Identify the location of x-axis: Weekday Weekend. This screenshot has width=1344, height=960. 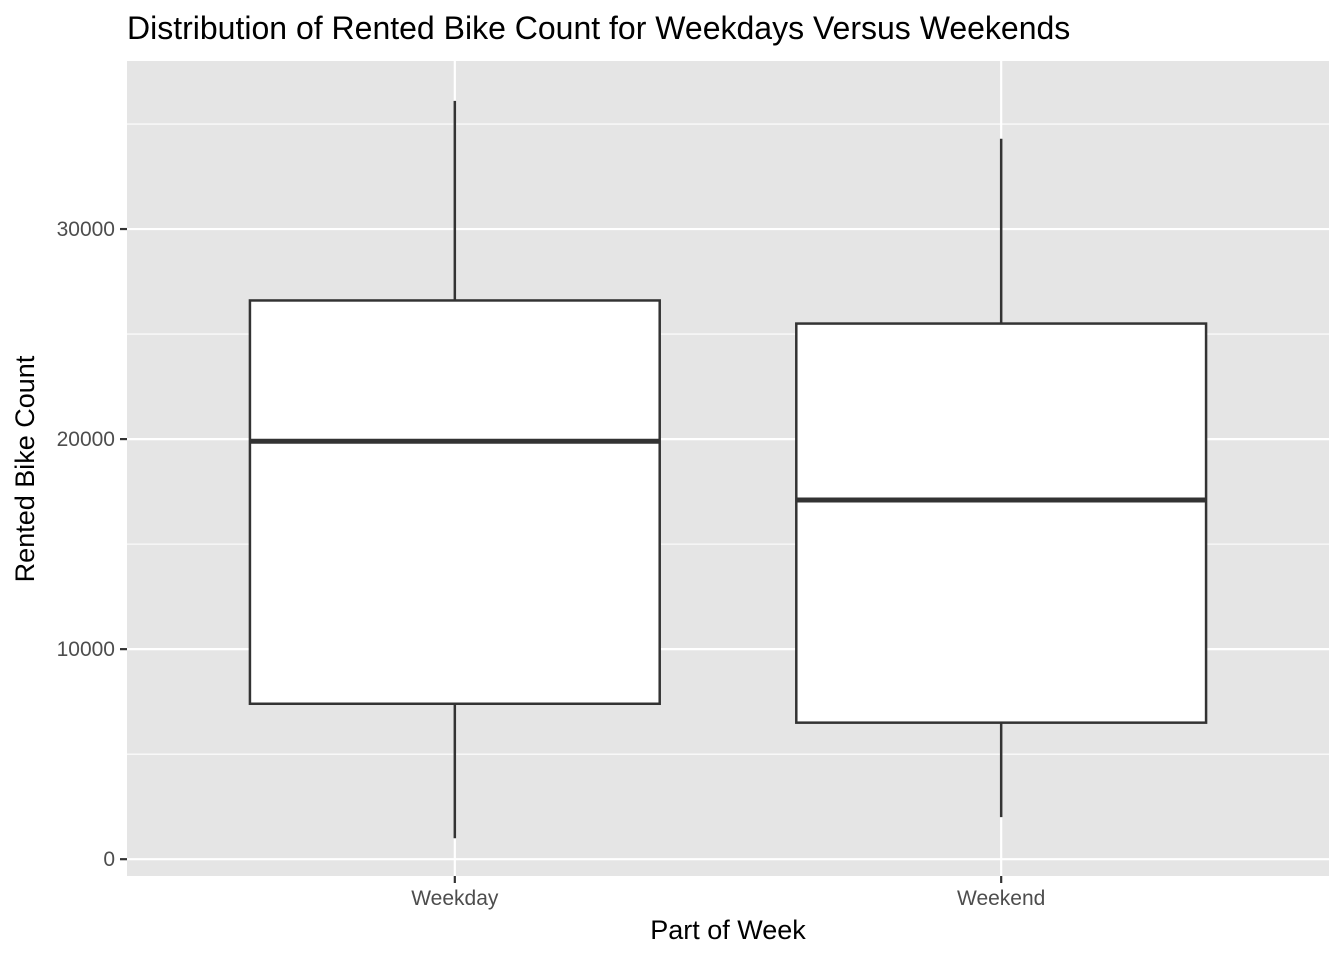
(728, 893).